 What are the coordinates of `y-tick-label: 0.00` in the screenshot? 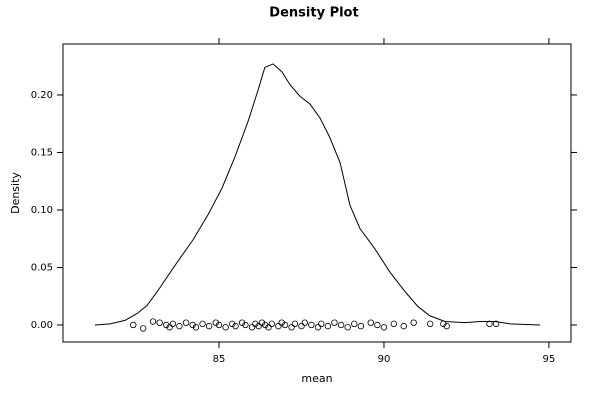 It's located at (42, 325).